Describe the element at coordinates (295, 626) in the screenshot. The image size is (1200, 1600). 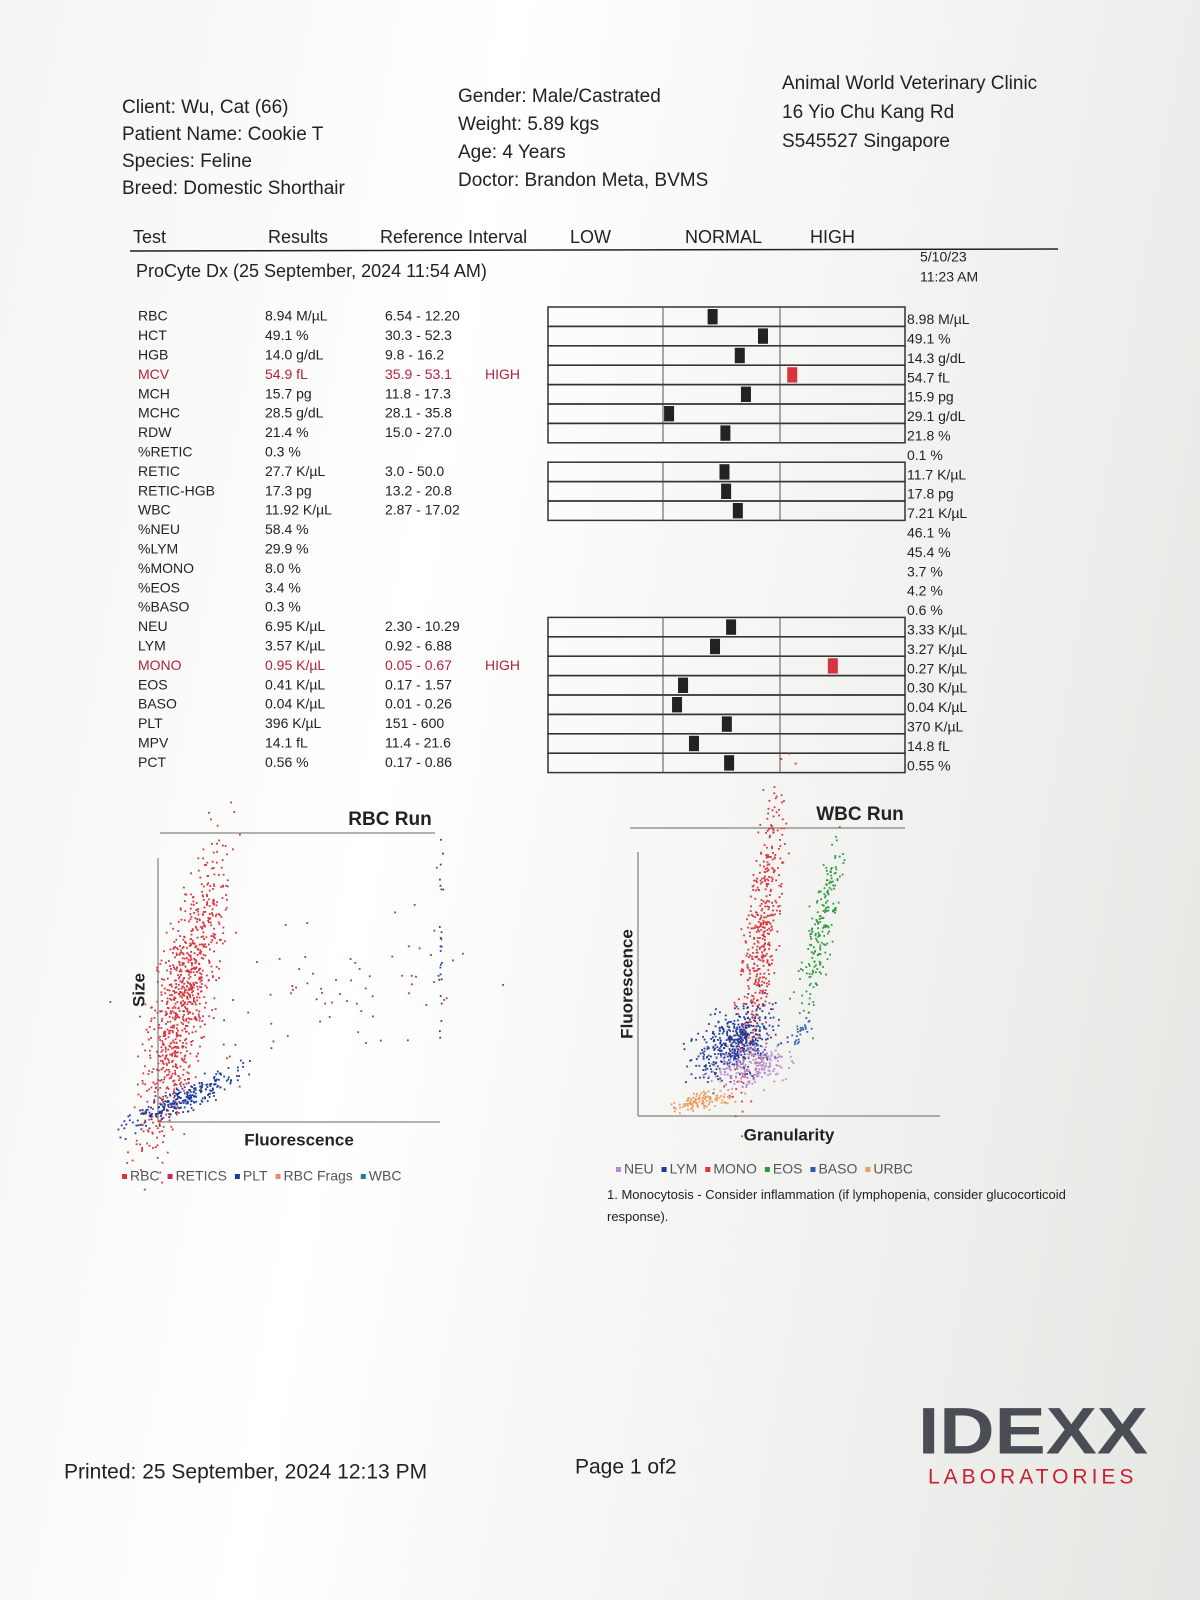
I see `test-result: 6.95 K/µL` at that location.